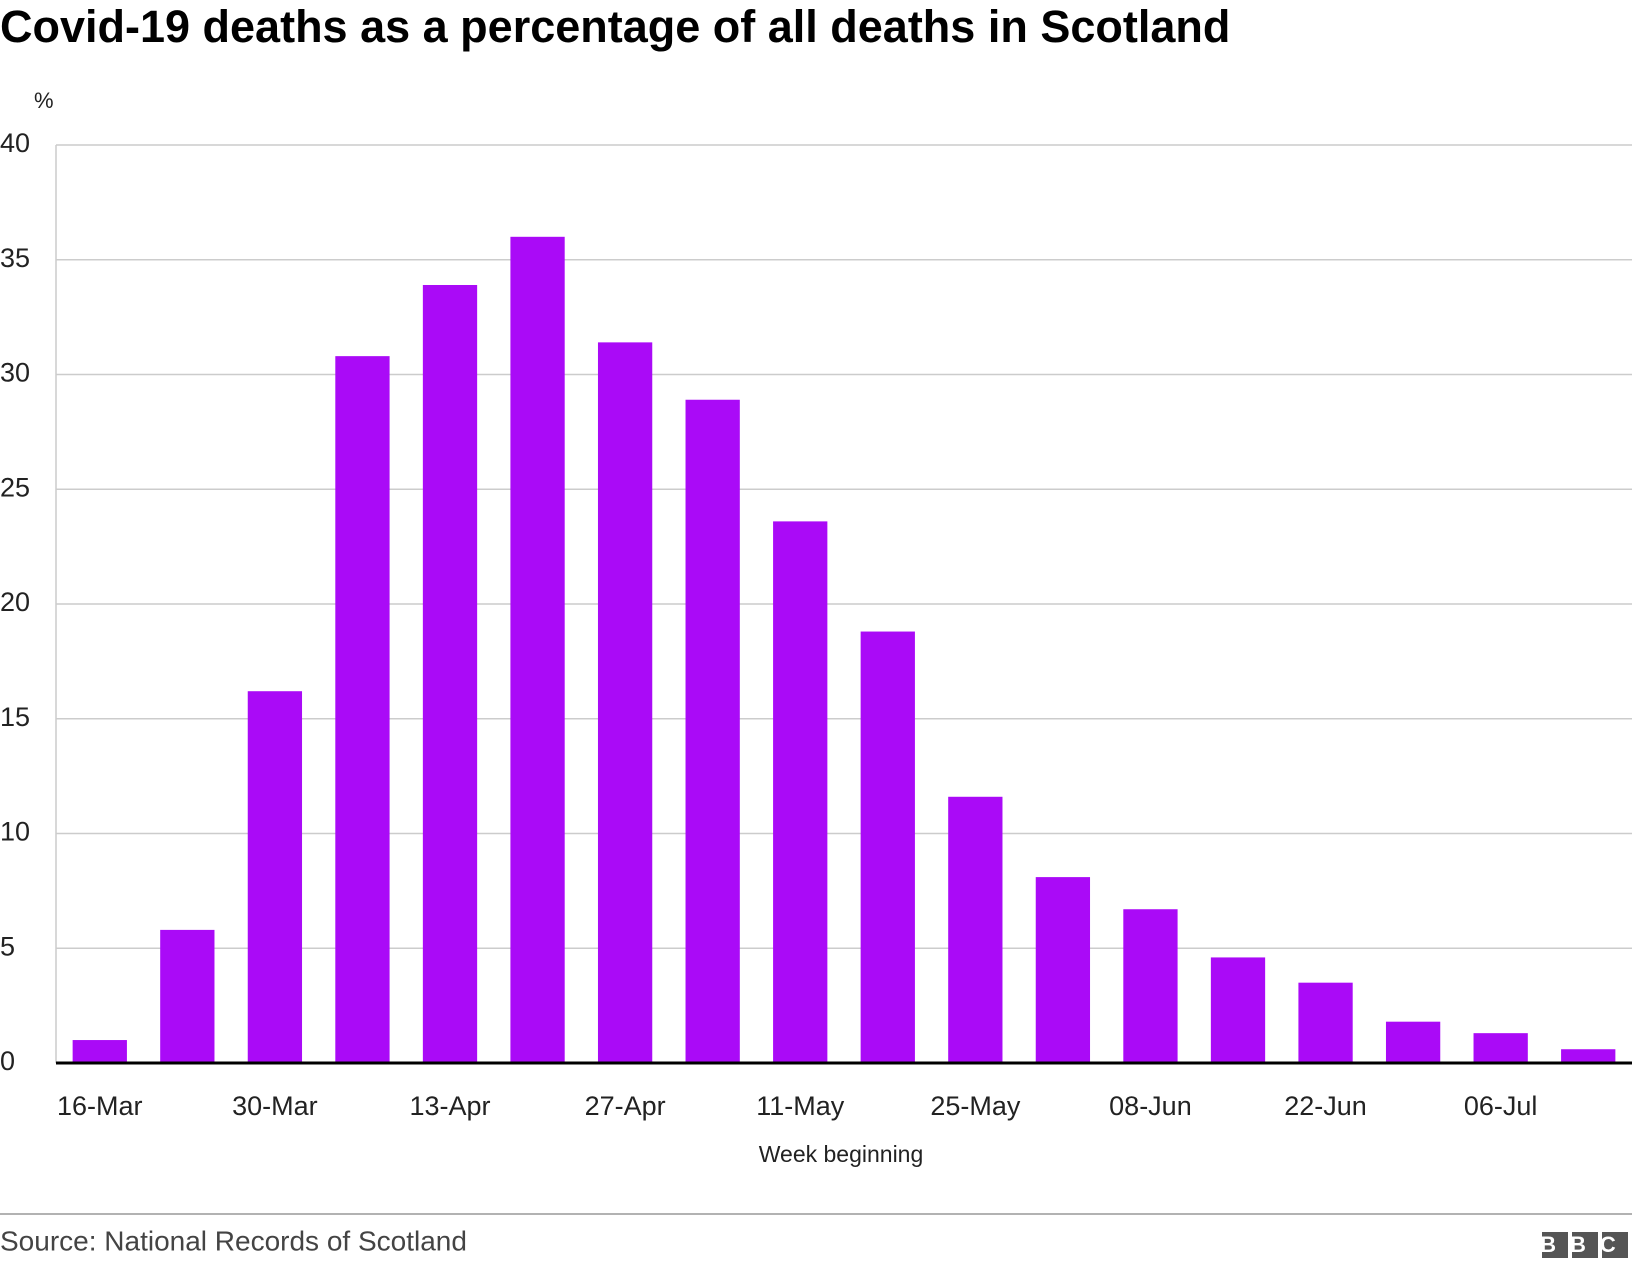 Image resolution: width=1632 pixels, height=1270 pixels. Describe the element at coordinates (449, 1106) in the screenshot. I see `x-tick-label: 13-Apr` at that location.